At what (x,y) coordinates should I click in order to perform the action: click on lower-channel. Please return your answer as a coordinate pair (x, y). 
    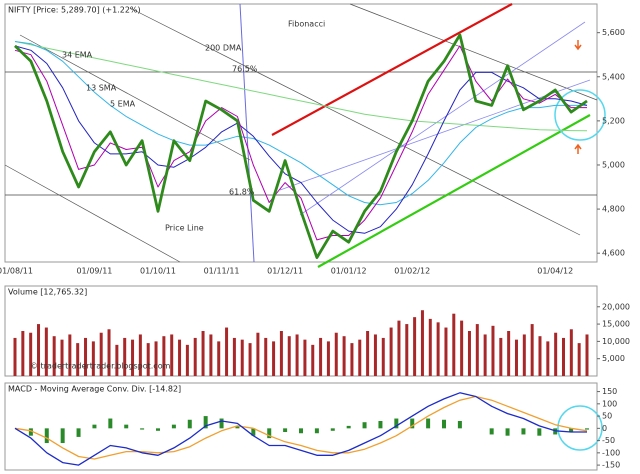
    Looking at the image, I should click on (454, 191).